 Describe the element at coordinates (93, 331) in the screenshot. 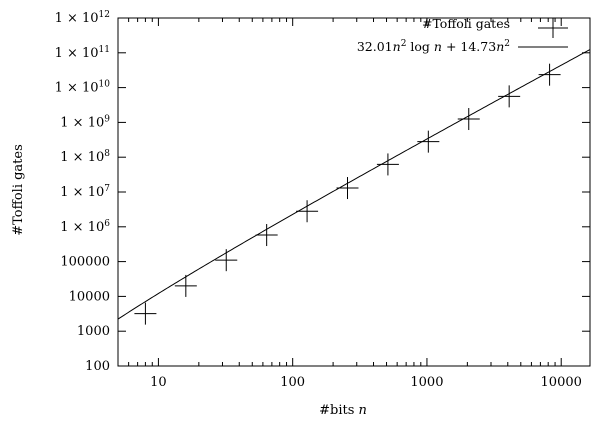

I see `y-tick-label: 1000` at that location.